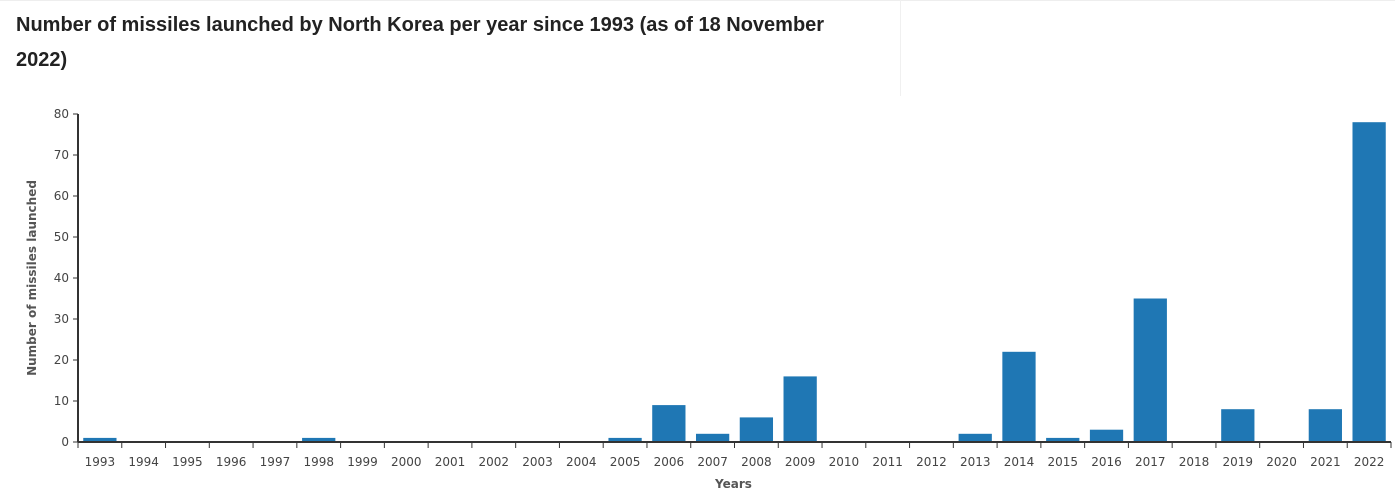 The image size is (1395, 490). I want to click on x-tick-label: 2007, so click(712, 462).